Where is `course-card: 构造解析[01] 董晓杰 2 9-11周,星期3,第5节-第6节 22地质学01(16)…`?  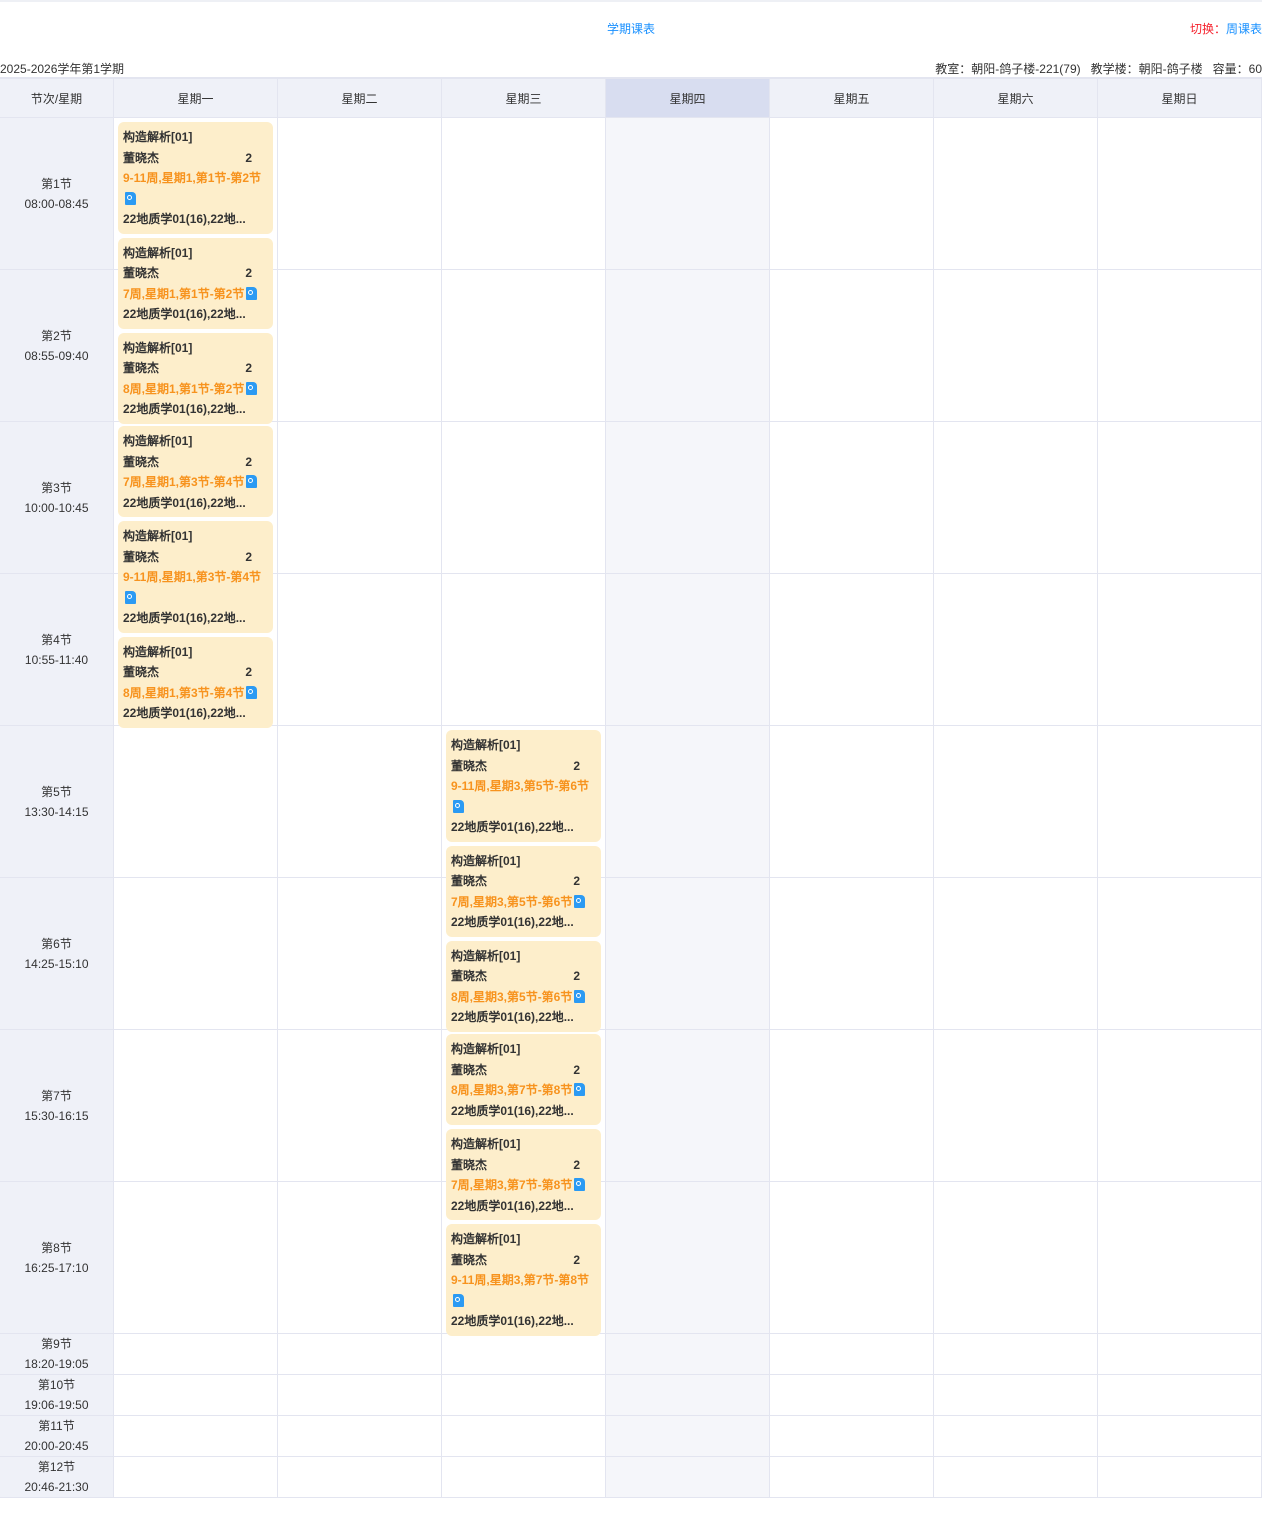
course-card: 构造解析[01] 董晓杰 2 9-11周,星期3,第5节-第6节 22地质学01(16)… is located at coordinates (523, 786).